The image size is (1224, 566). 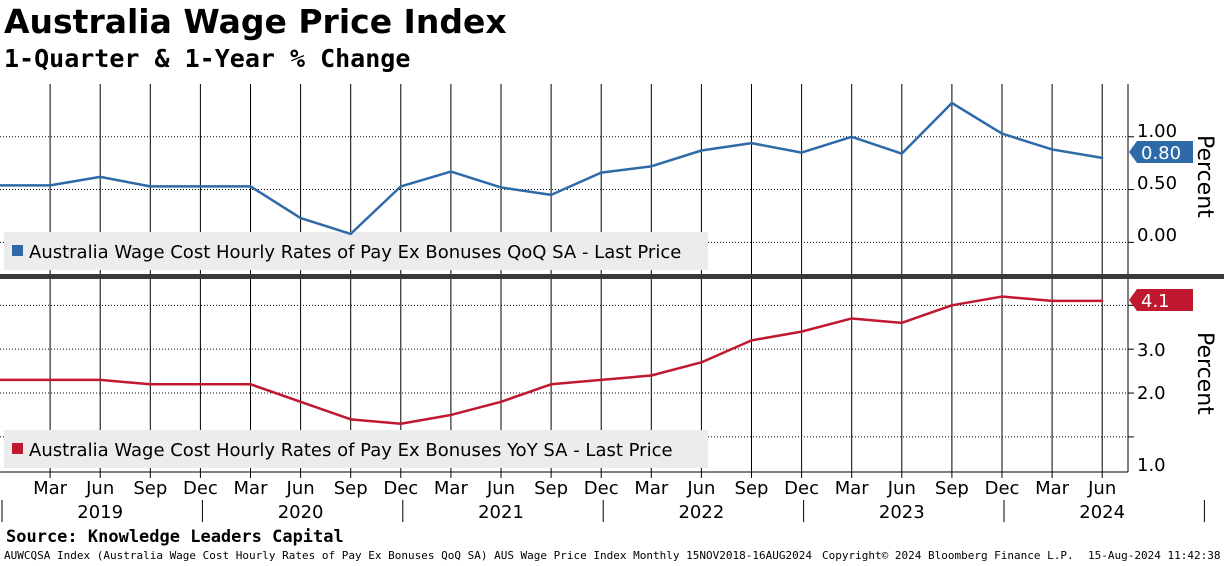 I want to click on source-note: Source: Knowledge Leaders Capital, so click(x=175, y=537).